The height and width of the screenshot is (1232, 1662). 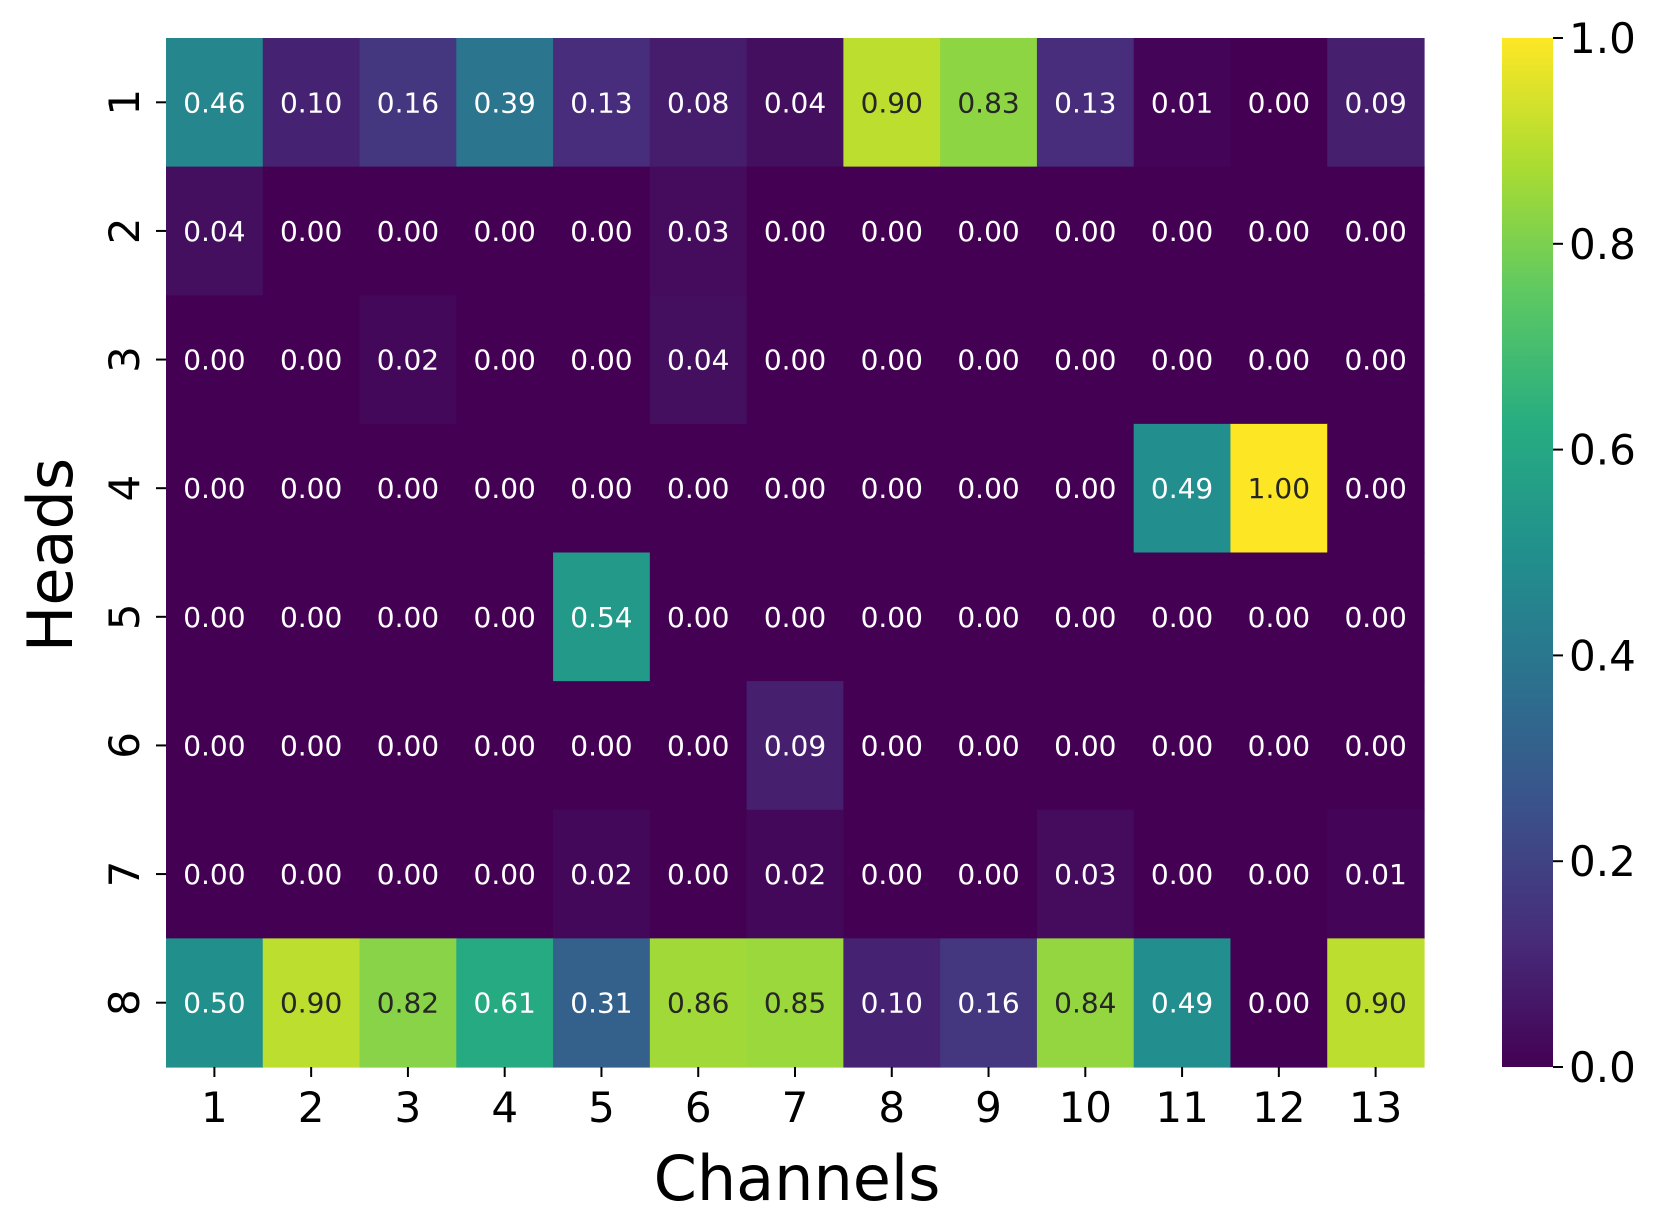 I want to click on heatmap-cell-r6-c4, so click(x=505, y=746).